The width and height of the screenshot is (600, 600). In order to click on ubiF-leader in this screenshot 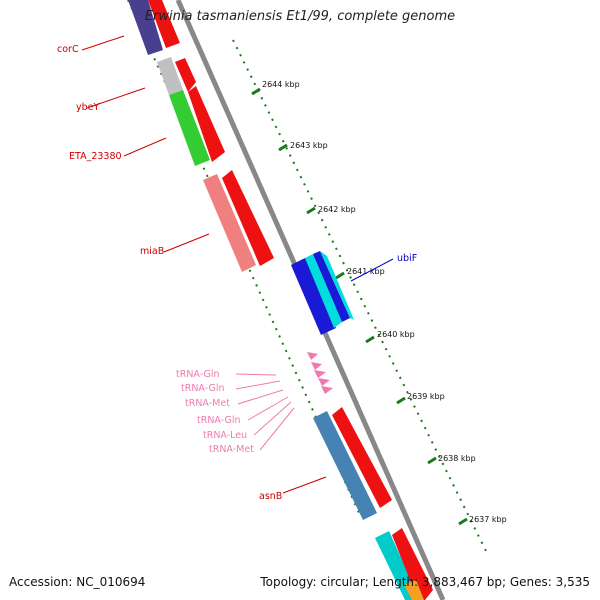, I will do `click(372, 270)`.